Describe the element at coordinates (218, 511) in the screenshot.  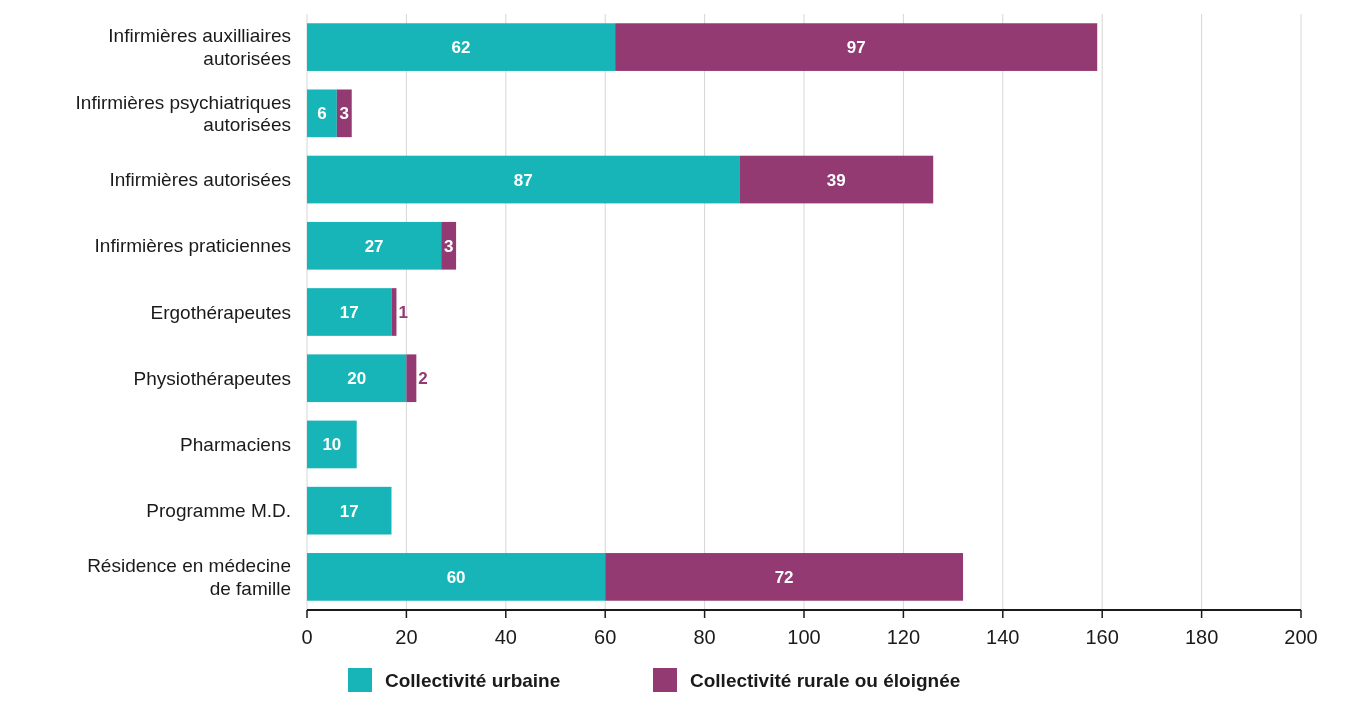
I see `y-tick-label: Programme M.D.` at that location.